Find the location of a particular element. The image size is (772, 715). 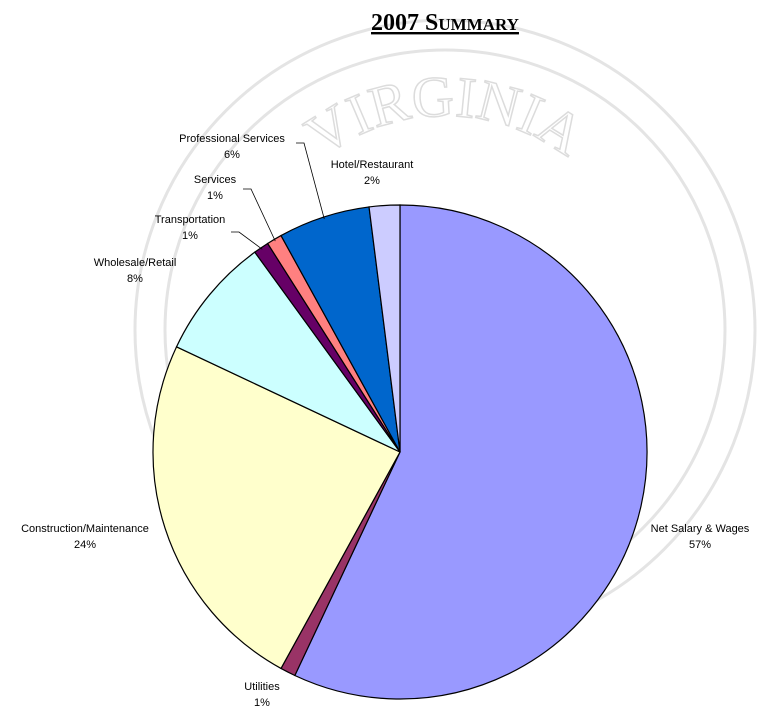

watermark-text-path: VIRGINIA is located at coordinates (444, 115).